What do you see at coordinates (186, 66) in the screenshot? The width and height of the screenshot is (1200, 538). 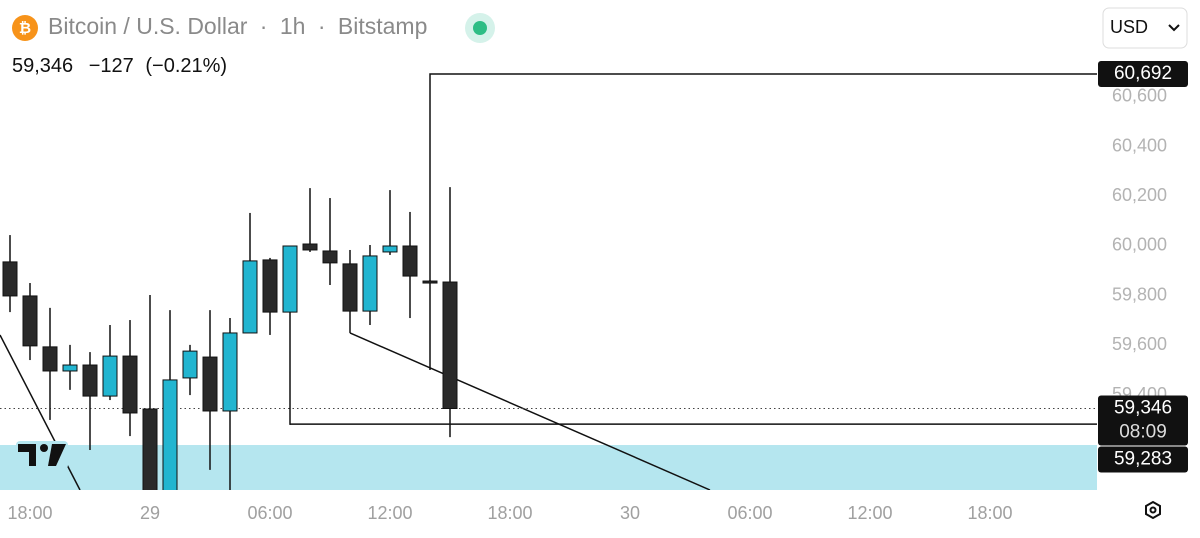 I see `change-pct: (−0.21%)` at bounding box center [186, 66].